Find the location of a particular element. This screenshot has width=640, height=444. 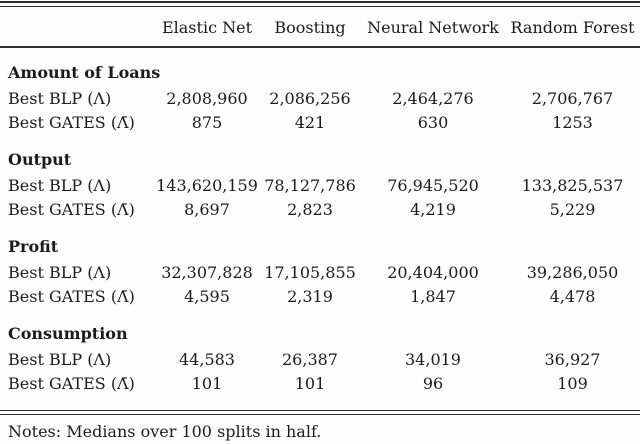

table-bottom-double-rule is located at coordinates (320, 412).